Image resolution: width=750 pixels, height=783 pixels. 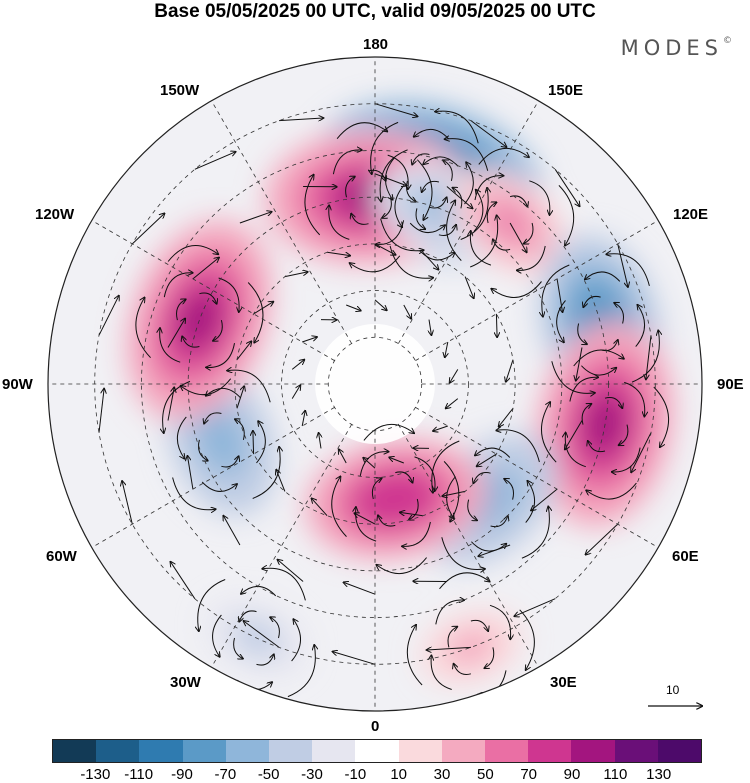 What do you see at coordinates (615, 774) in the screenshot?
I see `colorbar-tick-label: 110` at bounding box center [615, 774].